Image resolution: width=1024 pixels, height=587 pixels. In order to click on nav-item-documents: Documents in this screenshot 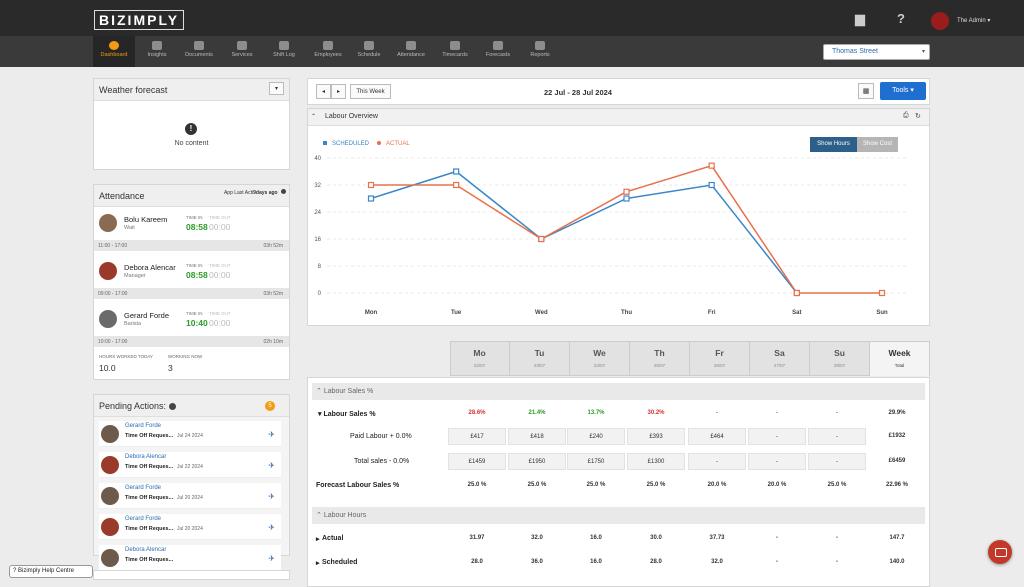, I will do `click(199, 51)`.